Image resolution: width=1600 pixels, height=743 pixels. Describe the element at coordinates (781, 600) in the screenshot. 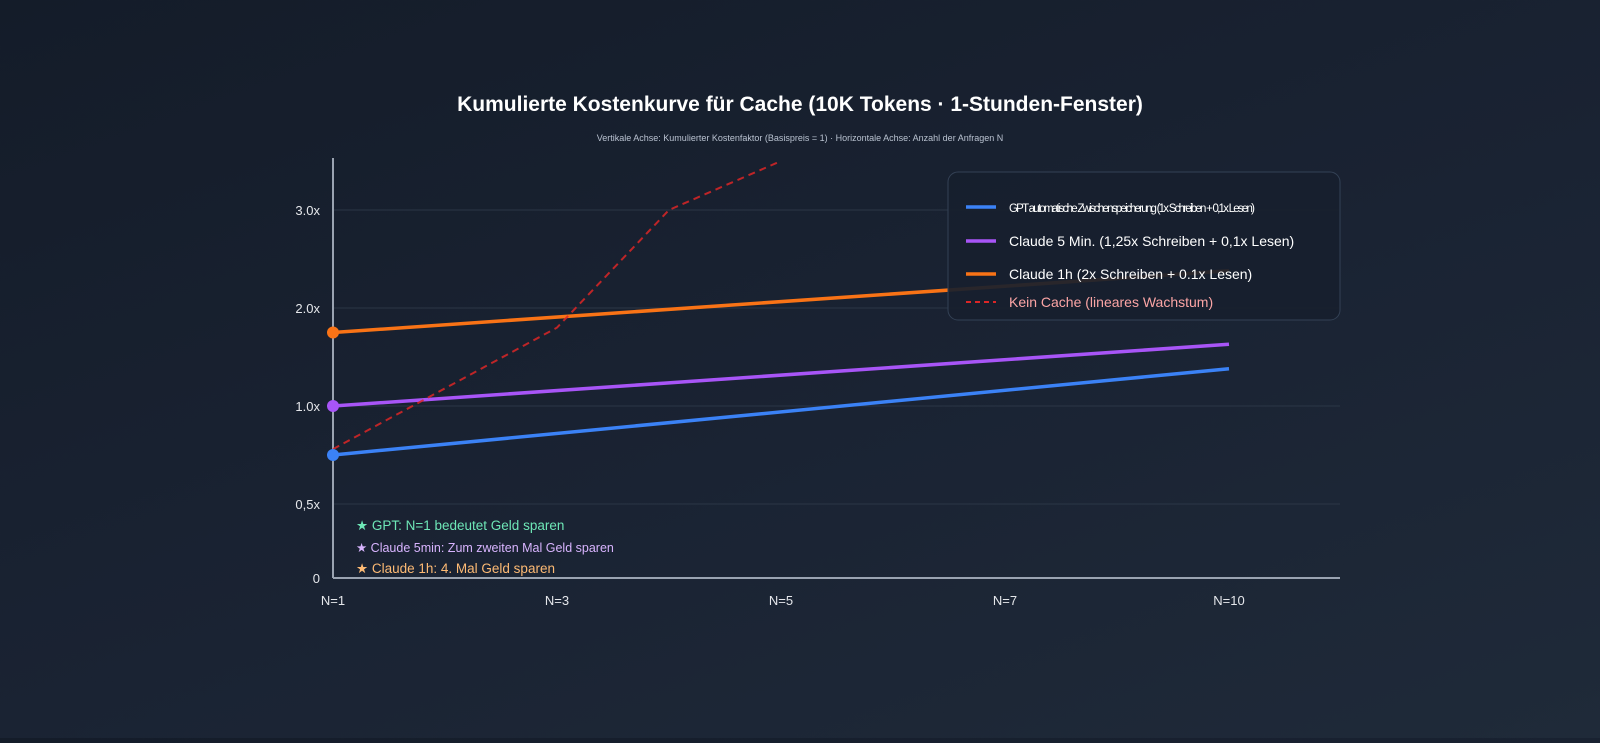

I see `x-tick-label: N=5` at that location.